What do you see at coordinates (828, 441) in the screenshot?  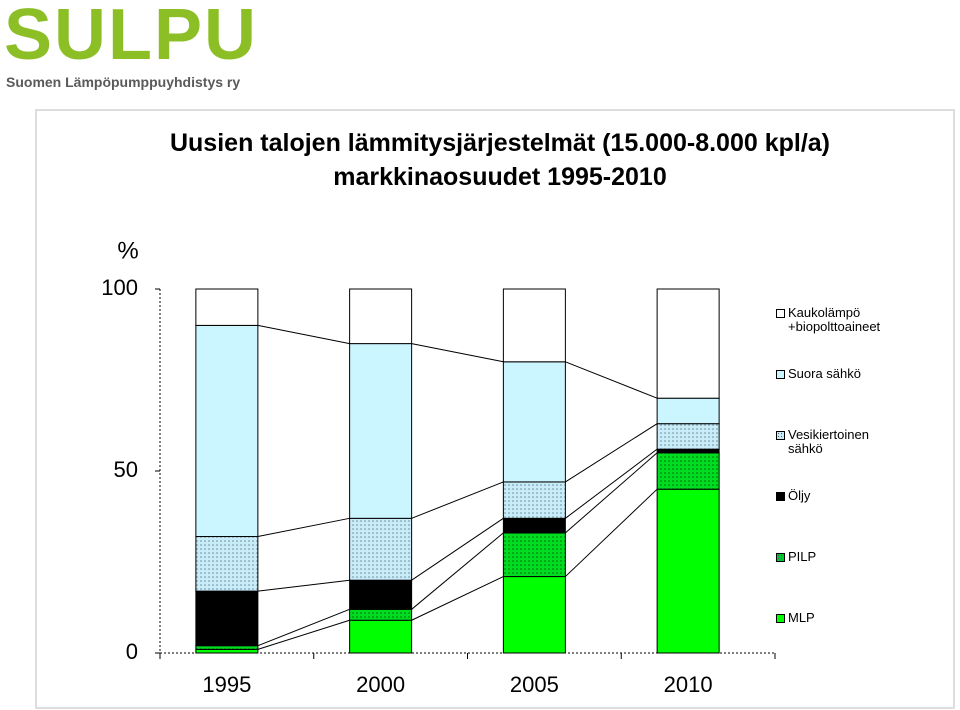 I see `legend-label: Vesikiertoinen sähkö` at bounding box center [828, 441].